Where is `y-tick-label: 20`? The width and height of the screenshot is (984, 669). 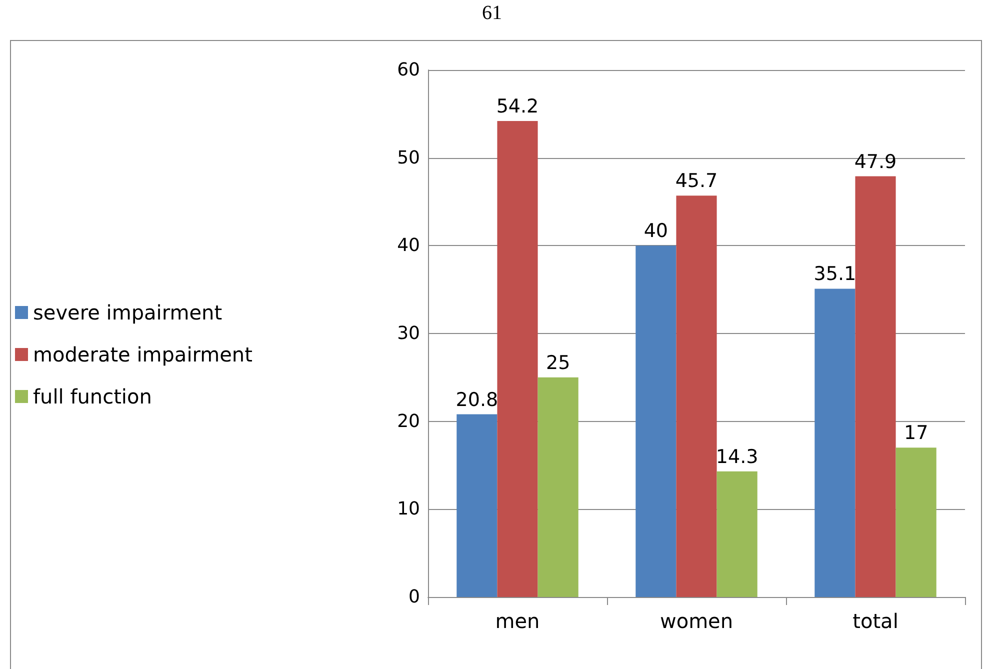 y-tick-label: 20 is located at coordinates (408, 421).